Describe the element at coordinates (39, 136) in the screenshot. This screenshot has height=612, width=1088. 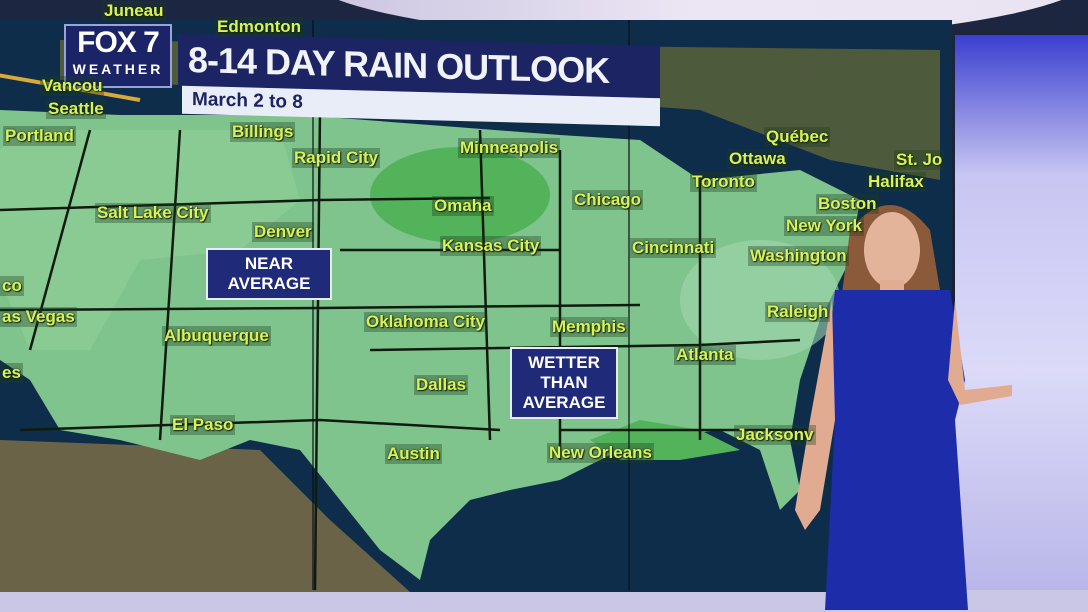
I see `city-label: Portland` at that location.